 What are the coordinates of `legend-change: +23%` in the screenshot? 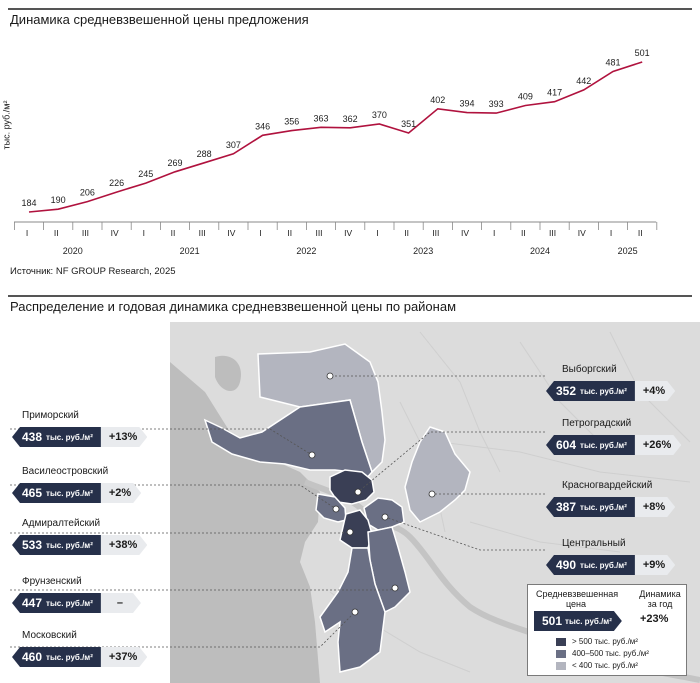 It's located at (654, 619).